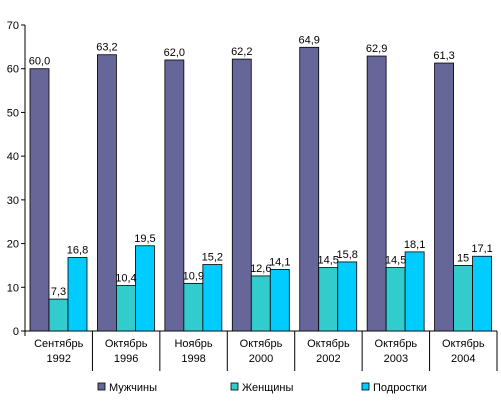 Image resolution: width=501 pixels, height=411 pixels. I want to click on data-label: 14,1, so click(279, 262).